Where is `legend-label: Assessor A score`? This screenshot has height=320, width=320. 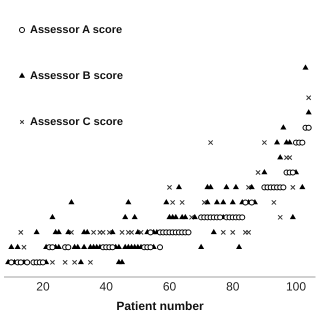 legend-label: Assessor A score is located at coordinates (76, 30).